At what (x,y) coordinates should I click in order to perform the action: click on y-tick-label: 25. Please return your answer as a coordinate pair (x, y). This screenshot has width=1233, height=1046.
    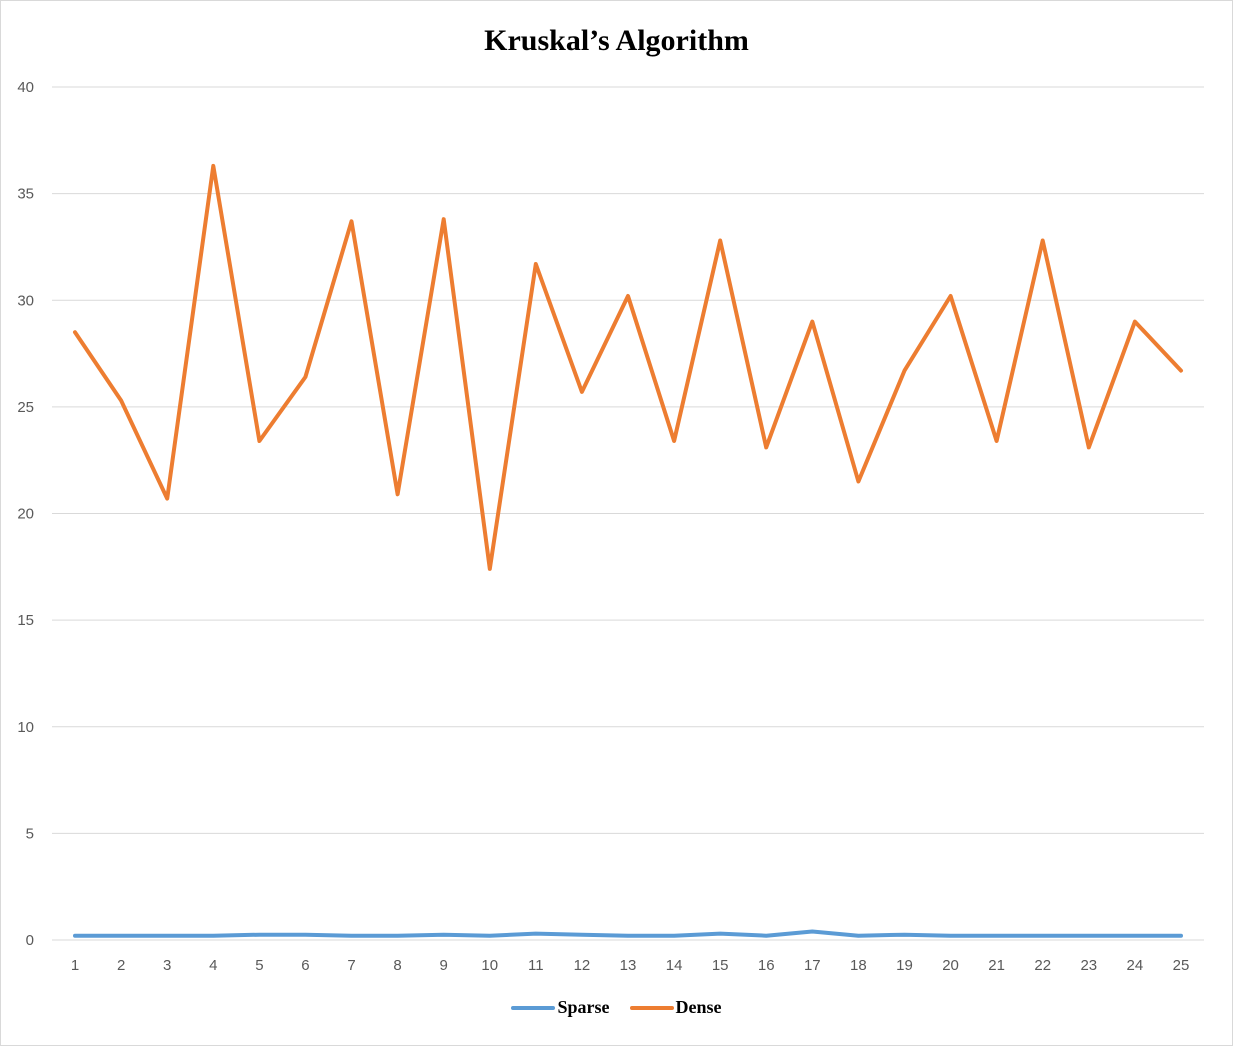
    Looking at the image, I should click on (25, 407).